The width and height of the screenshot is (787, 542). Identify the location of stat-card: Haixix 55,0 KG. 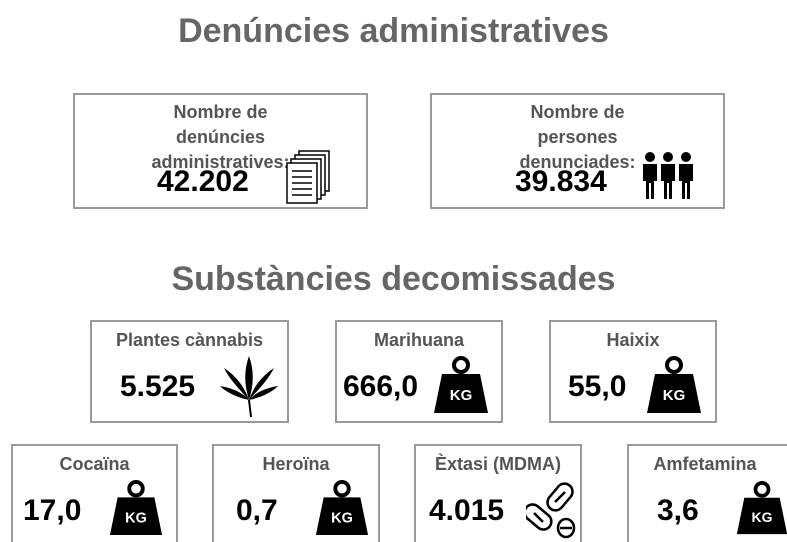
(633, 371).